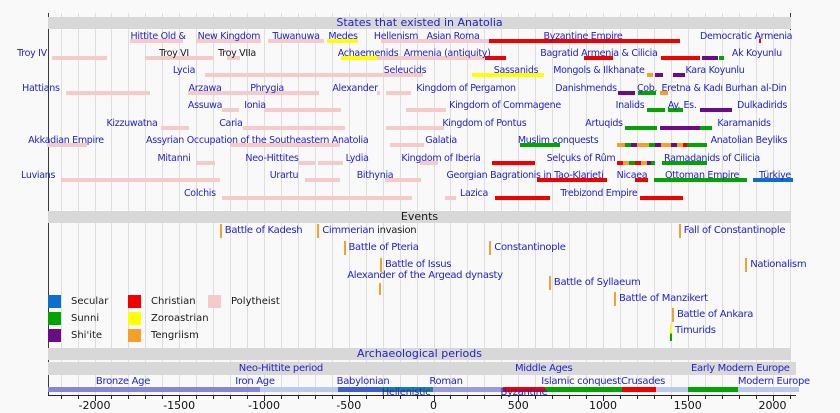 This screenshot has width=840, height=413. What do you see at coordinates (264, 204) in the screenshot?
I see `gridline` at bounding box center [264, 204].